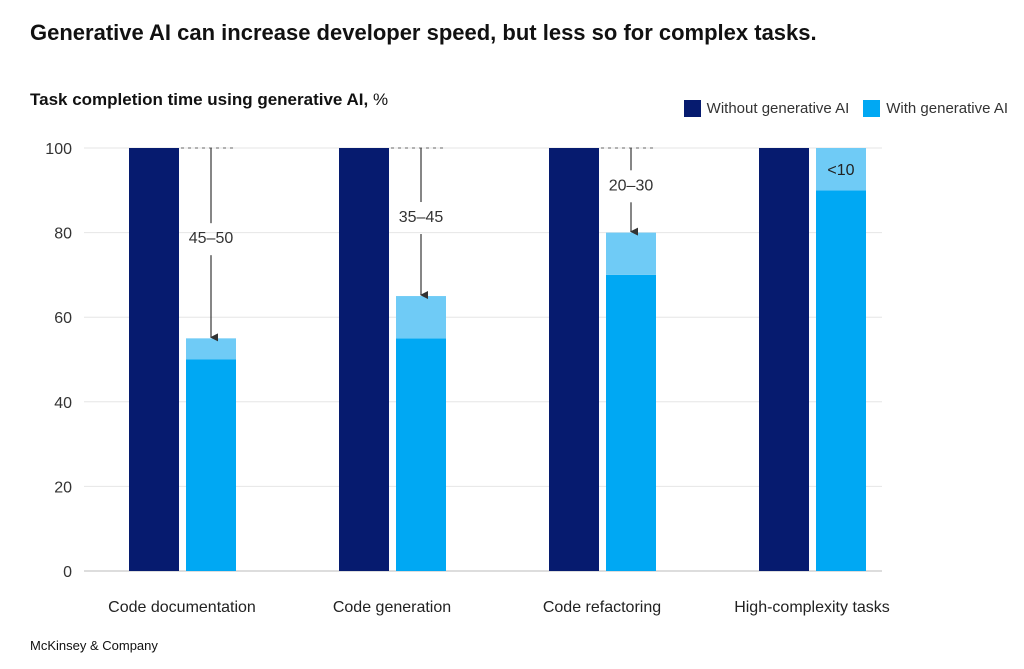 This screenshot has height=669, width=1024. Describe the element at coordinates (872, 108) in the screenshot. I see `legend-swatch-with` at that location.